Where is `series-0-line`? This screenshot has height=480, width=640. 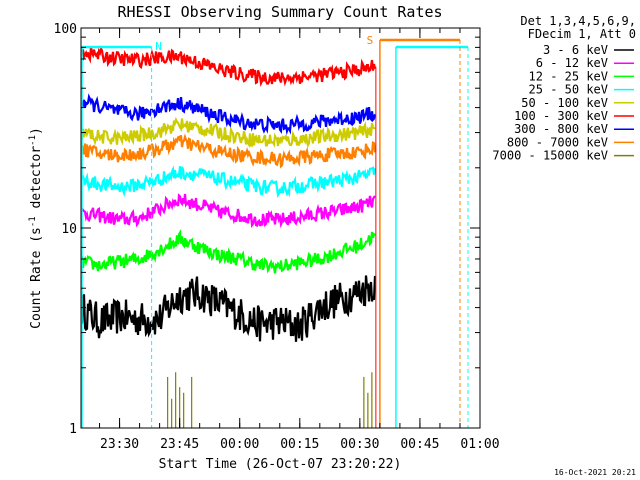 series-0-line is located at coordinates (228, 308).